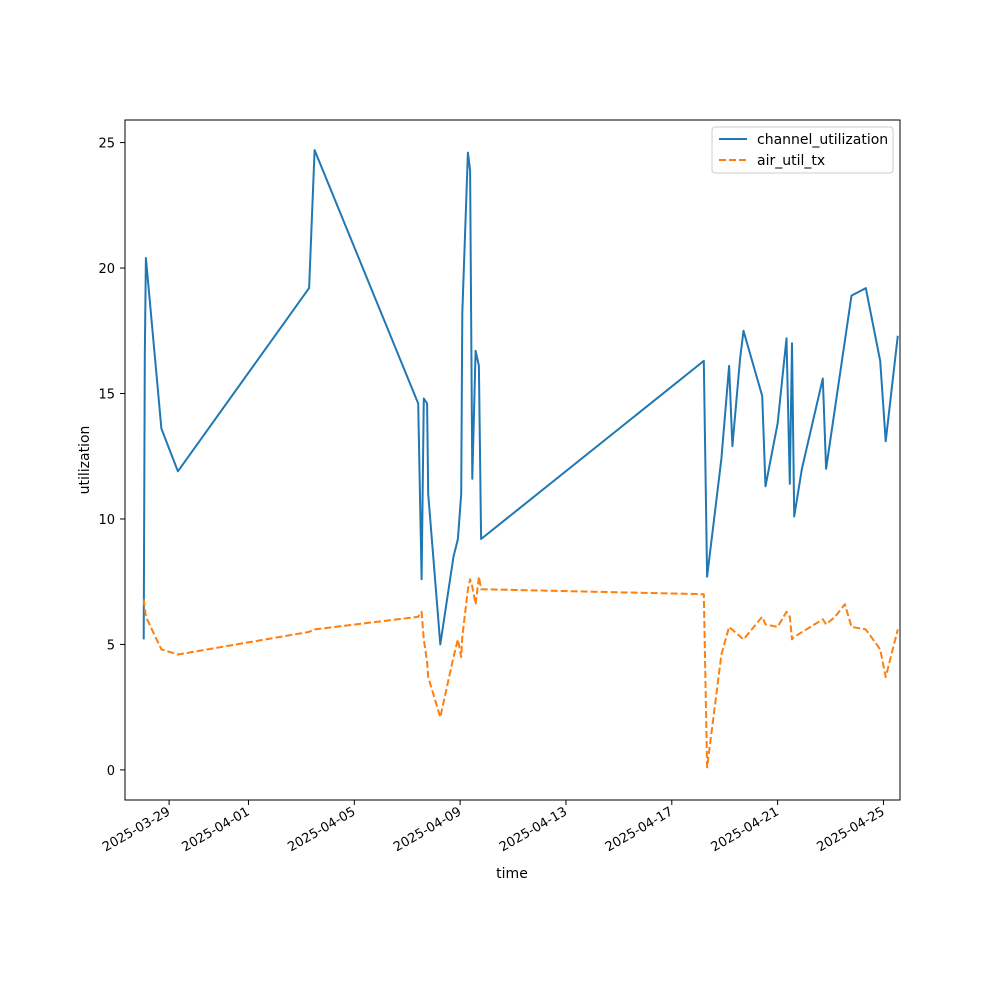  I want to click on y-axis-label: utilization, so click(85, 460).